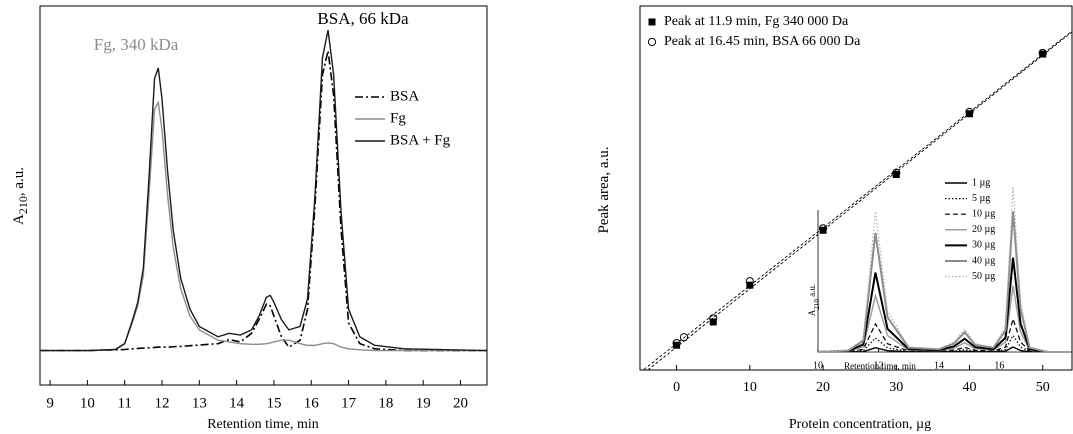  I want to click on y-axis-label: A210 a.u., so click(814, 300).